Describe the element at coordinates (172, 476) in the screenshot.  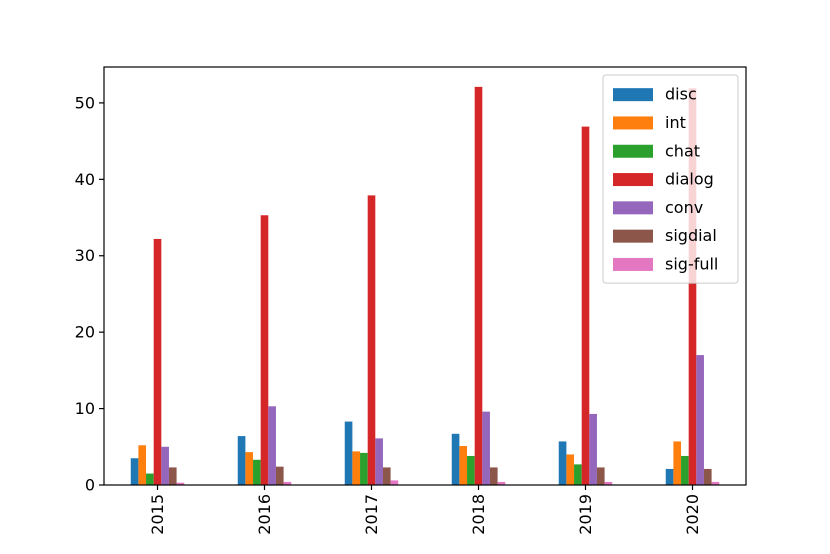
I see `bar-sigdial-2015` at that location.